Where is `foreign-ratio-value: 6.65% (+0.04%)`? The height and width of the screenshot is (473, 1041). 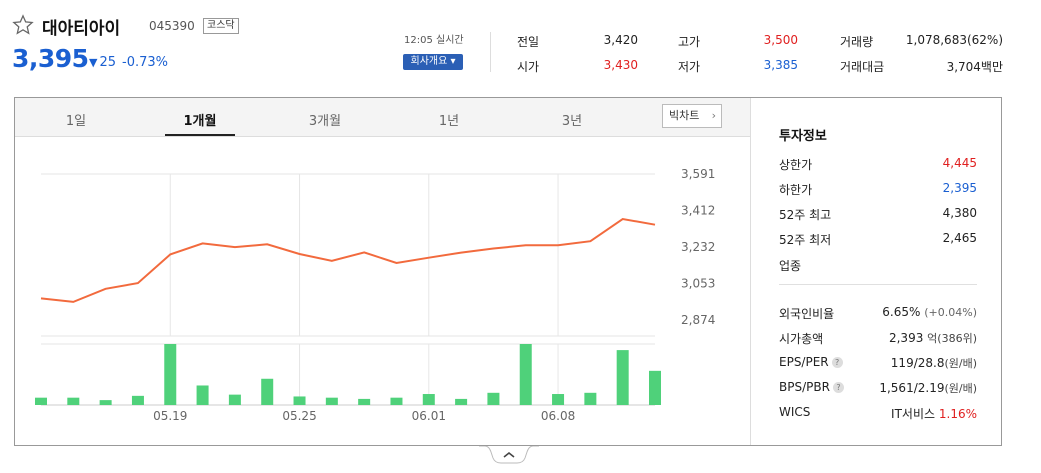
foreign-ratio-value: 6.65% (+0.04%) is located at coordinates (907, 312).